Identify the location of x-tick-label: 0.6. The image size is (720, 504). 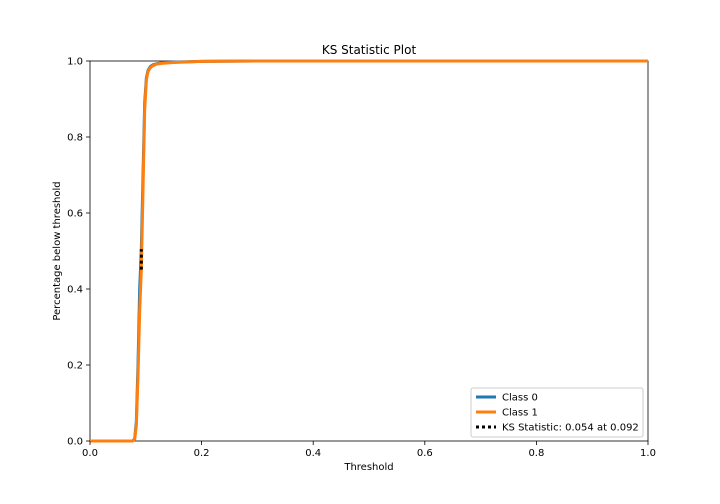
(425, 453).